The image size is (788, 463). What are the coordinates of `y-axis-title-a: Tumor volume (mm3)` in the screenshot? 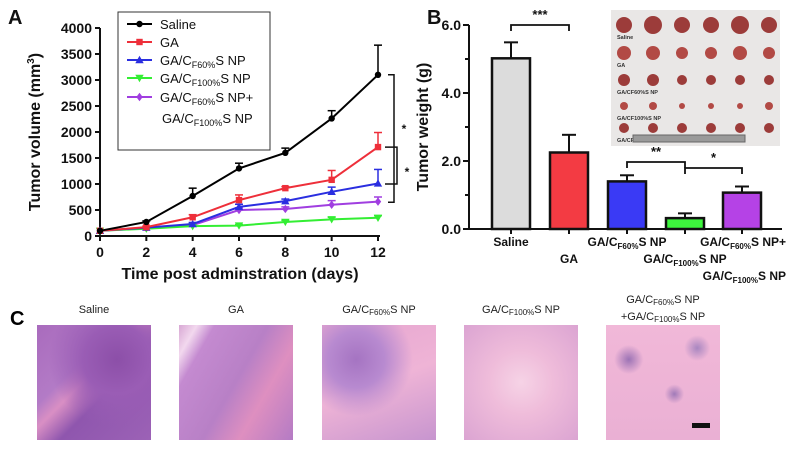 It's located at (35, 132).